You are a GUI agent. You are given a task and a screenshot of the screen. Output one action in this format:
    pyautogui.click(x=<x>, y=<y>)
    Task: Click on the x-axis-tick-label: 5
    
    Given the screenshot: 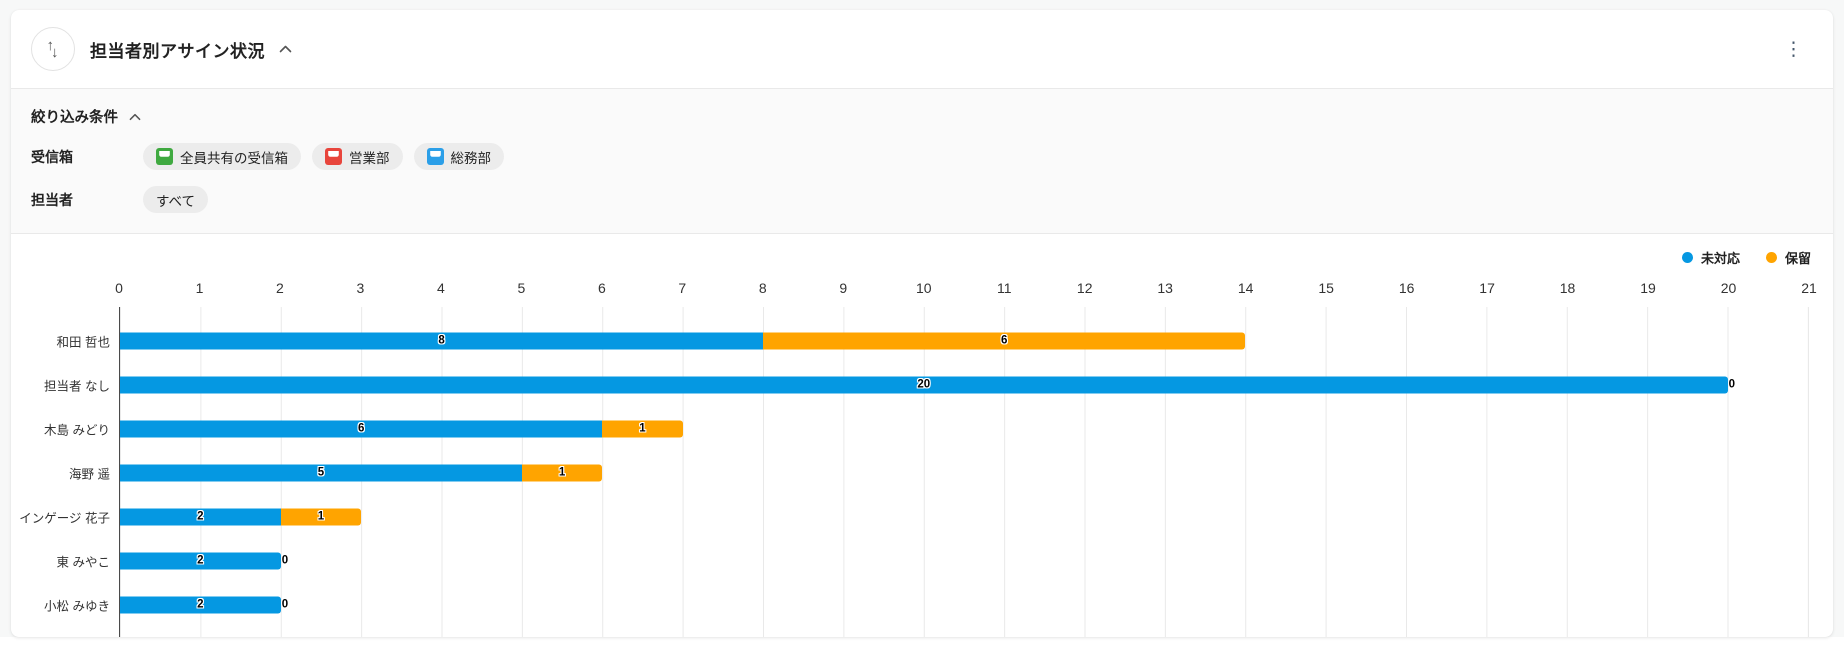 What is the action you would take?
    pyautogui.click(x=521, y=288)
    